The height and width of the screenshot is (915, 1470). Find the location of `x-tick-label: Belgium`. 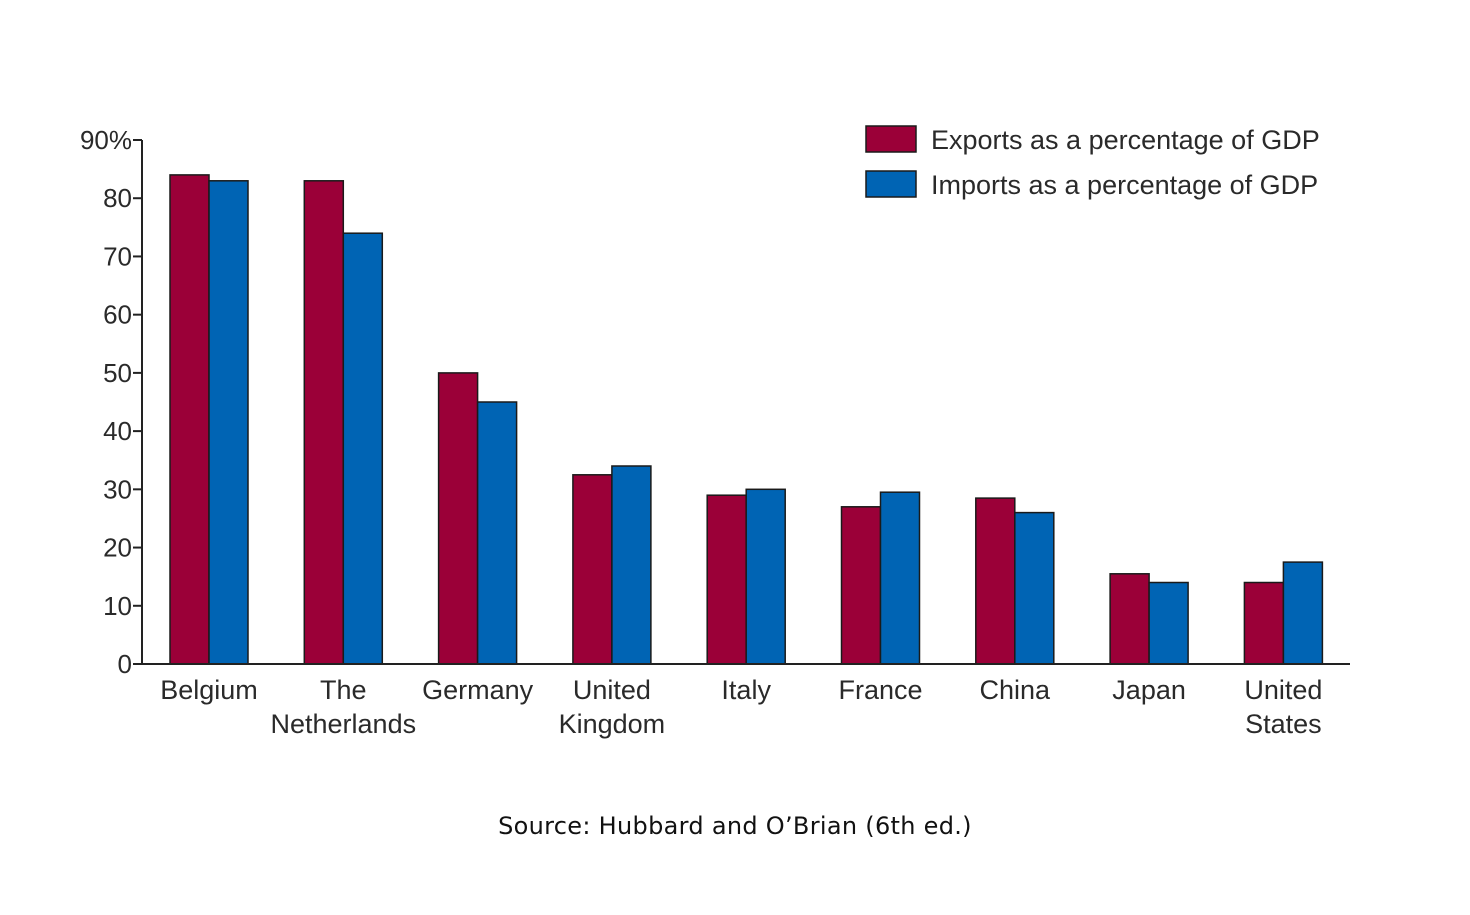

x-tick-label: Belgium is located at coordinates (209, 690).